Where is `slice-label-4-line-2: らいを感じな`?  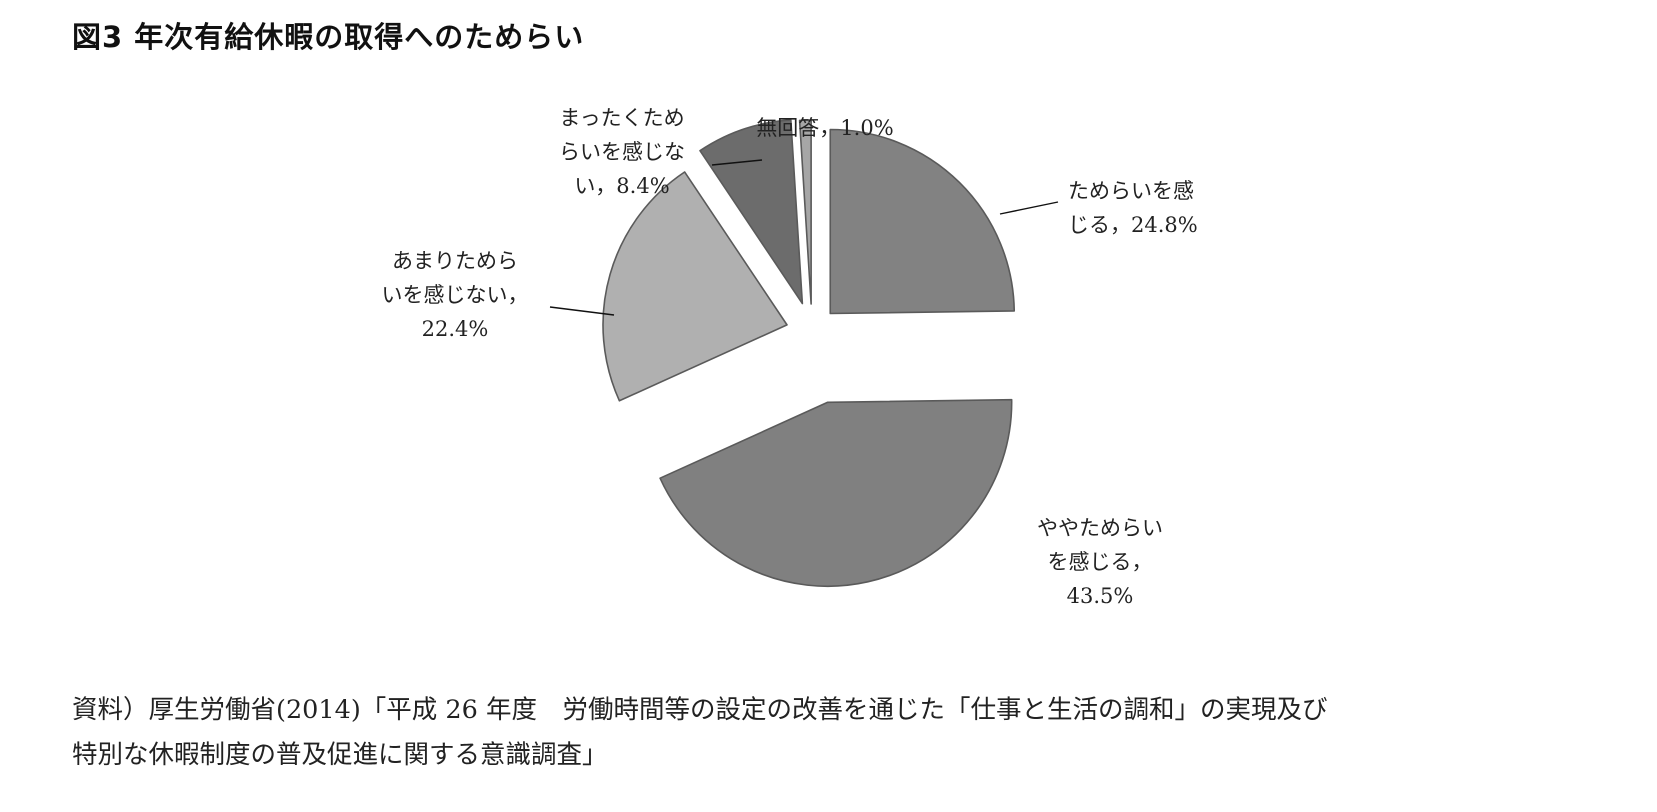
slice-label-4-line-2: らいを感じな is located at coordinates (622, 152).